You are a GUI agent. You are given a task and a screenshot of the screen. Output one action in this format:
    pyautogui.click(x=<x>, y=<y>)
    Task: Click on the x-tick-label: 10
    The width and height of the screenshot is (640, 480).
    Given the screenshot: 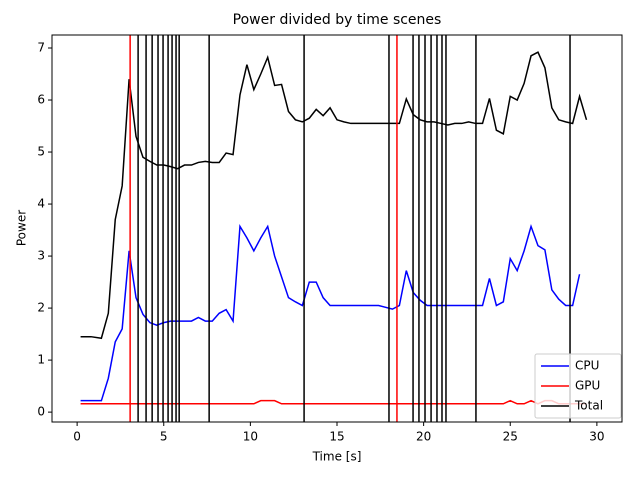 What is the action you would take?
    pyautogui.click(x=250, y=437)
    